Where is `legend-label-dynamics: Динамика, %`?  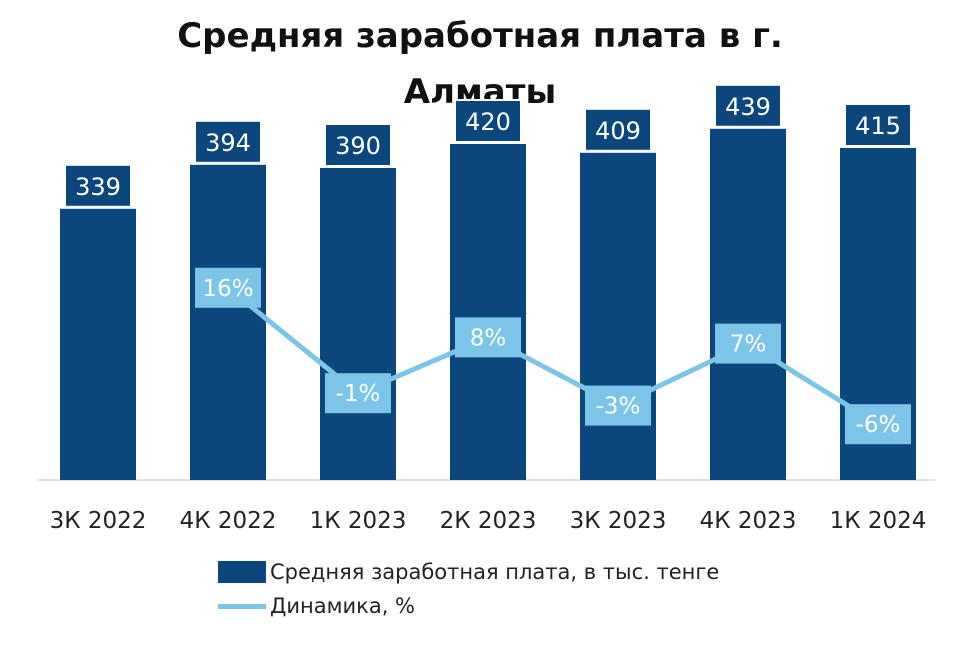 legend-label-dynamics: Динамика, % is located at coordinates (343, 606).